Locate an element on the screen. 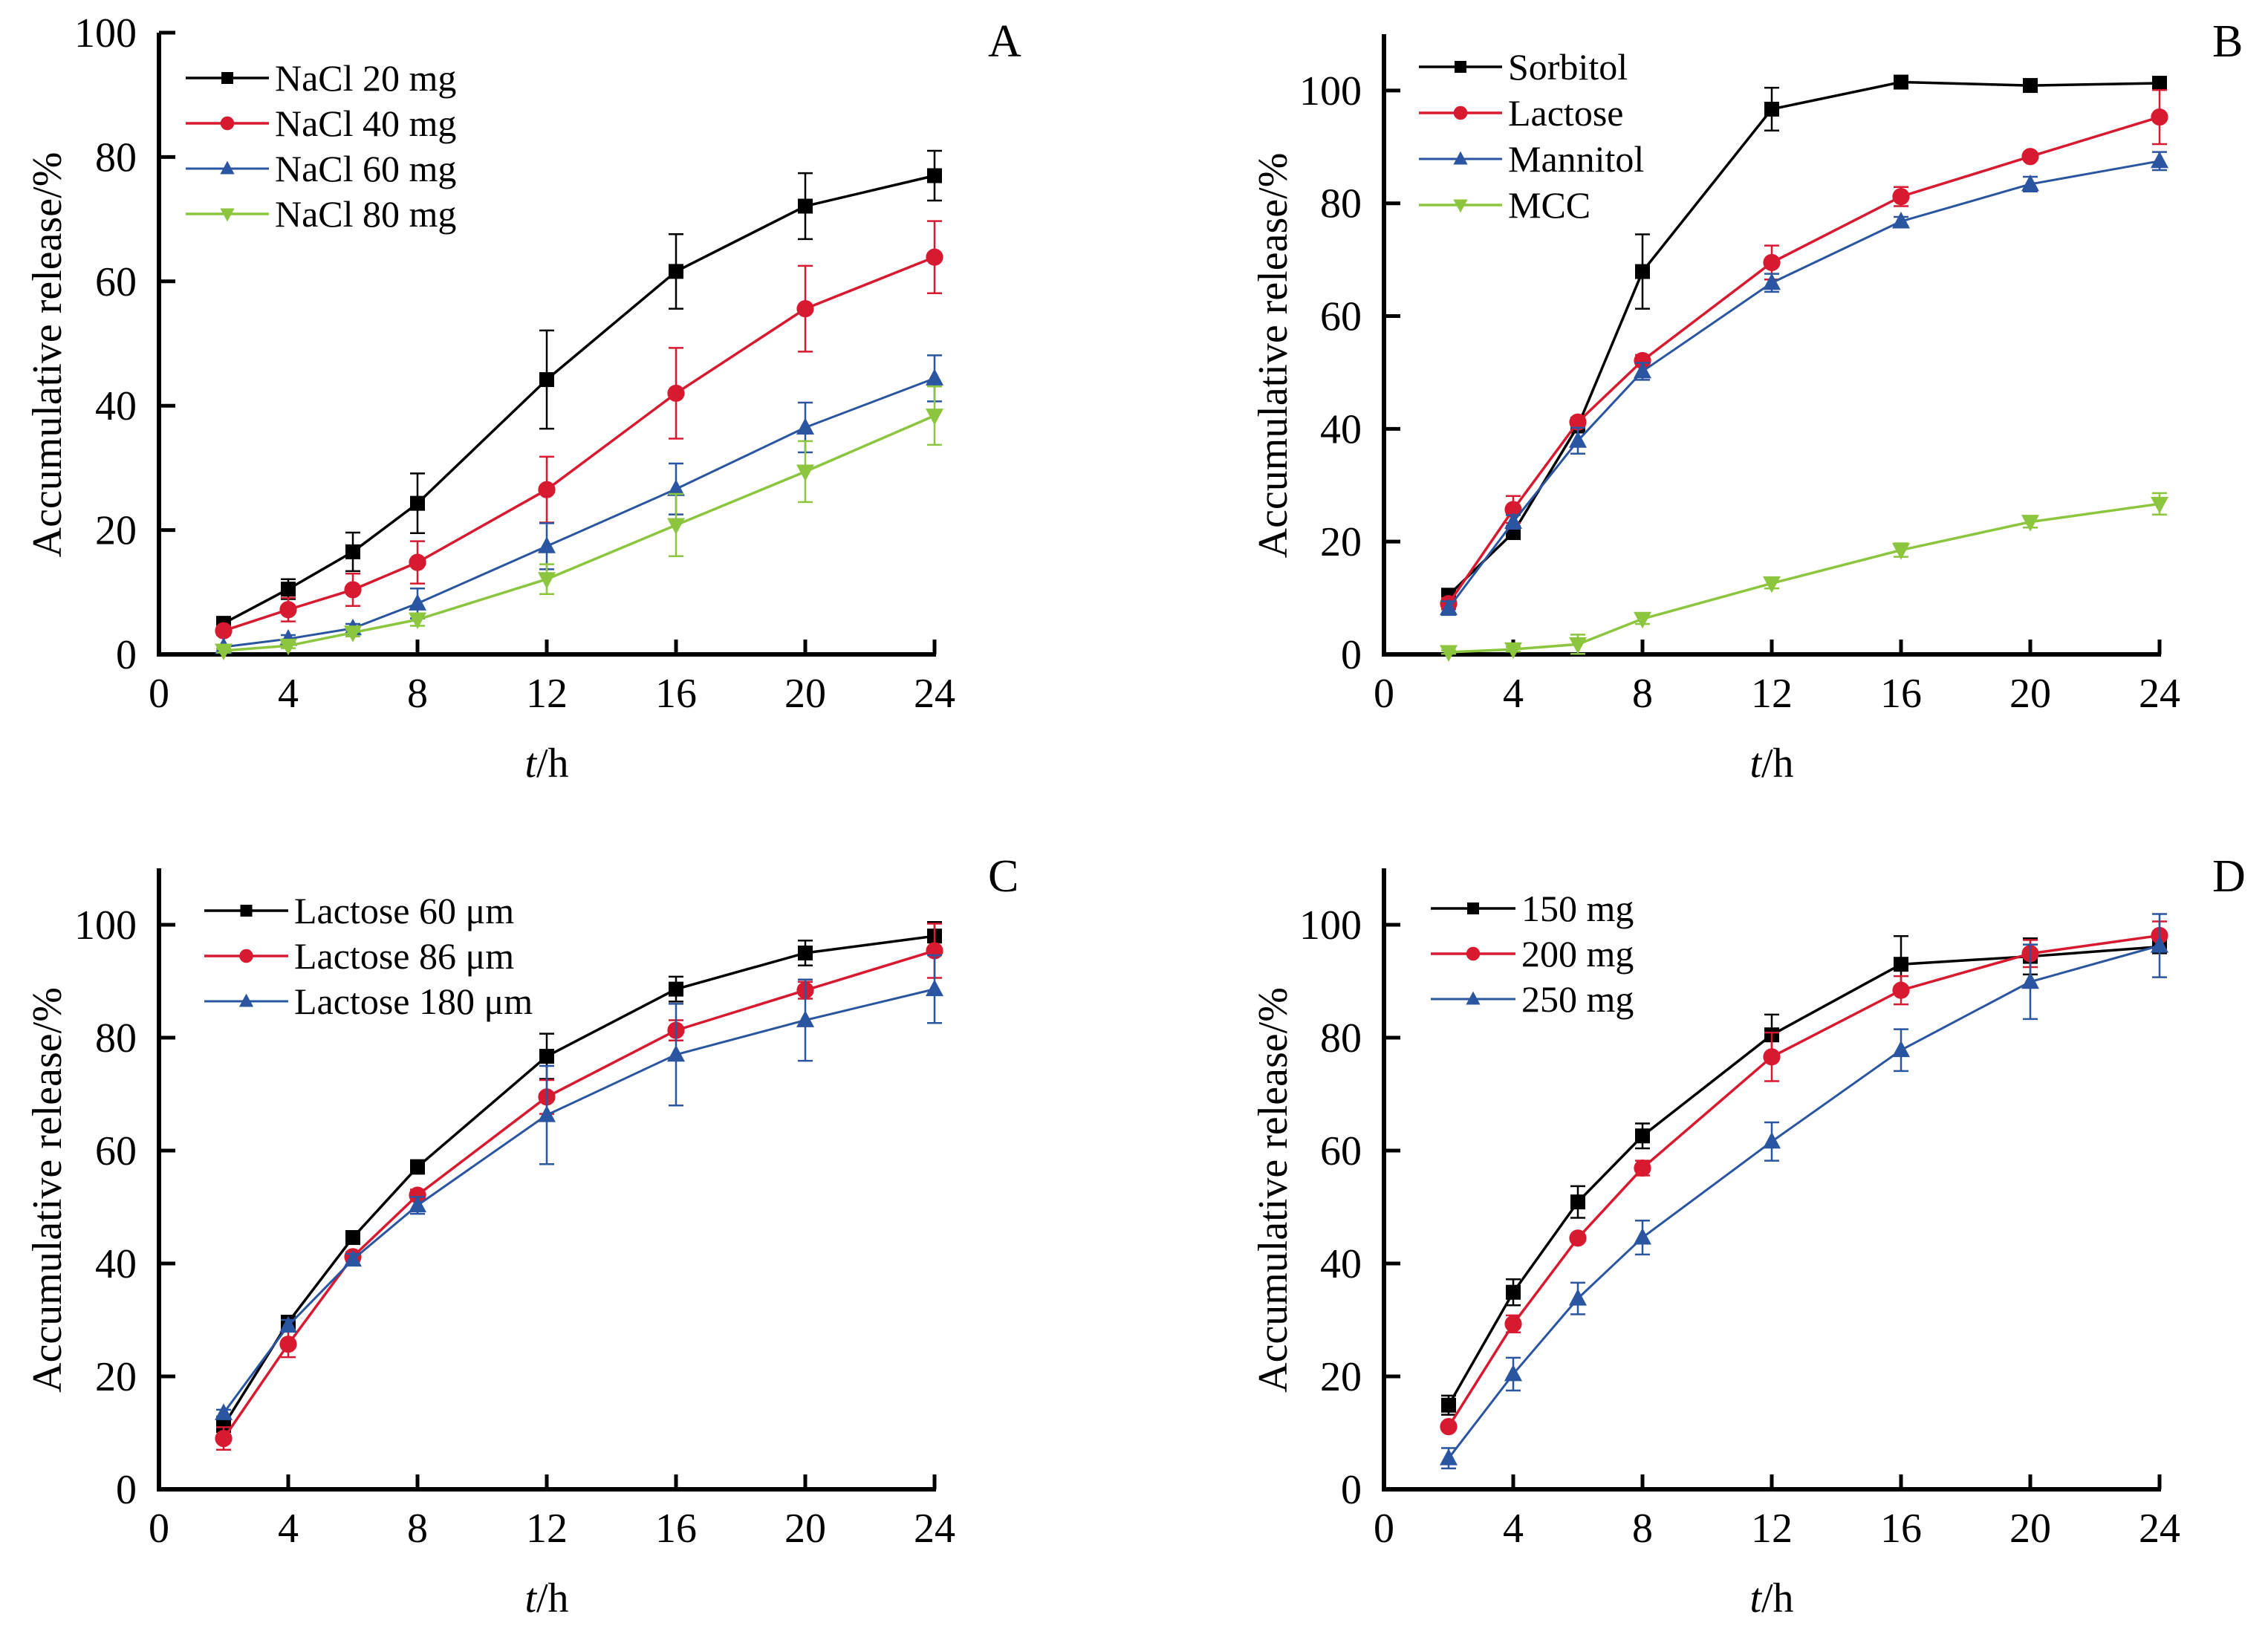 This screenshot has height=1649, width=2268. legend-item: Lactose 180 μm is located at coordinates (368, 1001).